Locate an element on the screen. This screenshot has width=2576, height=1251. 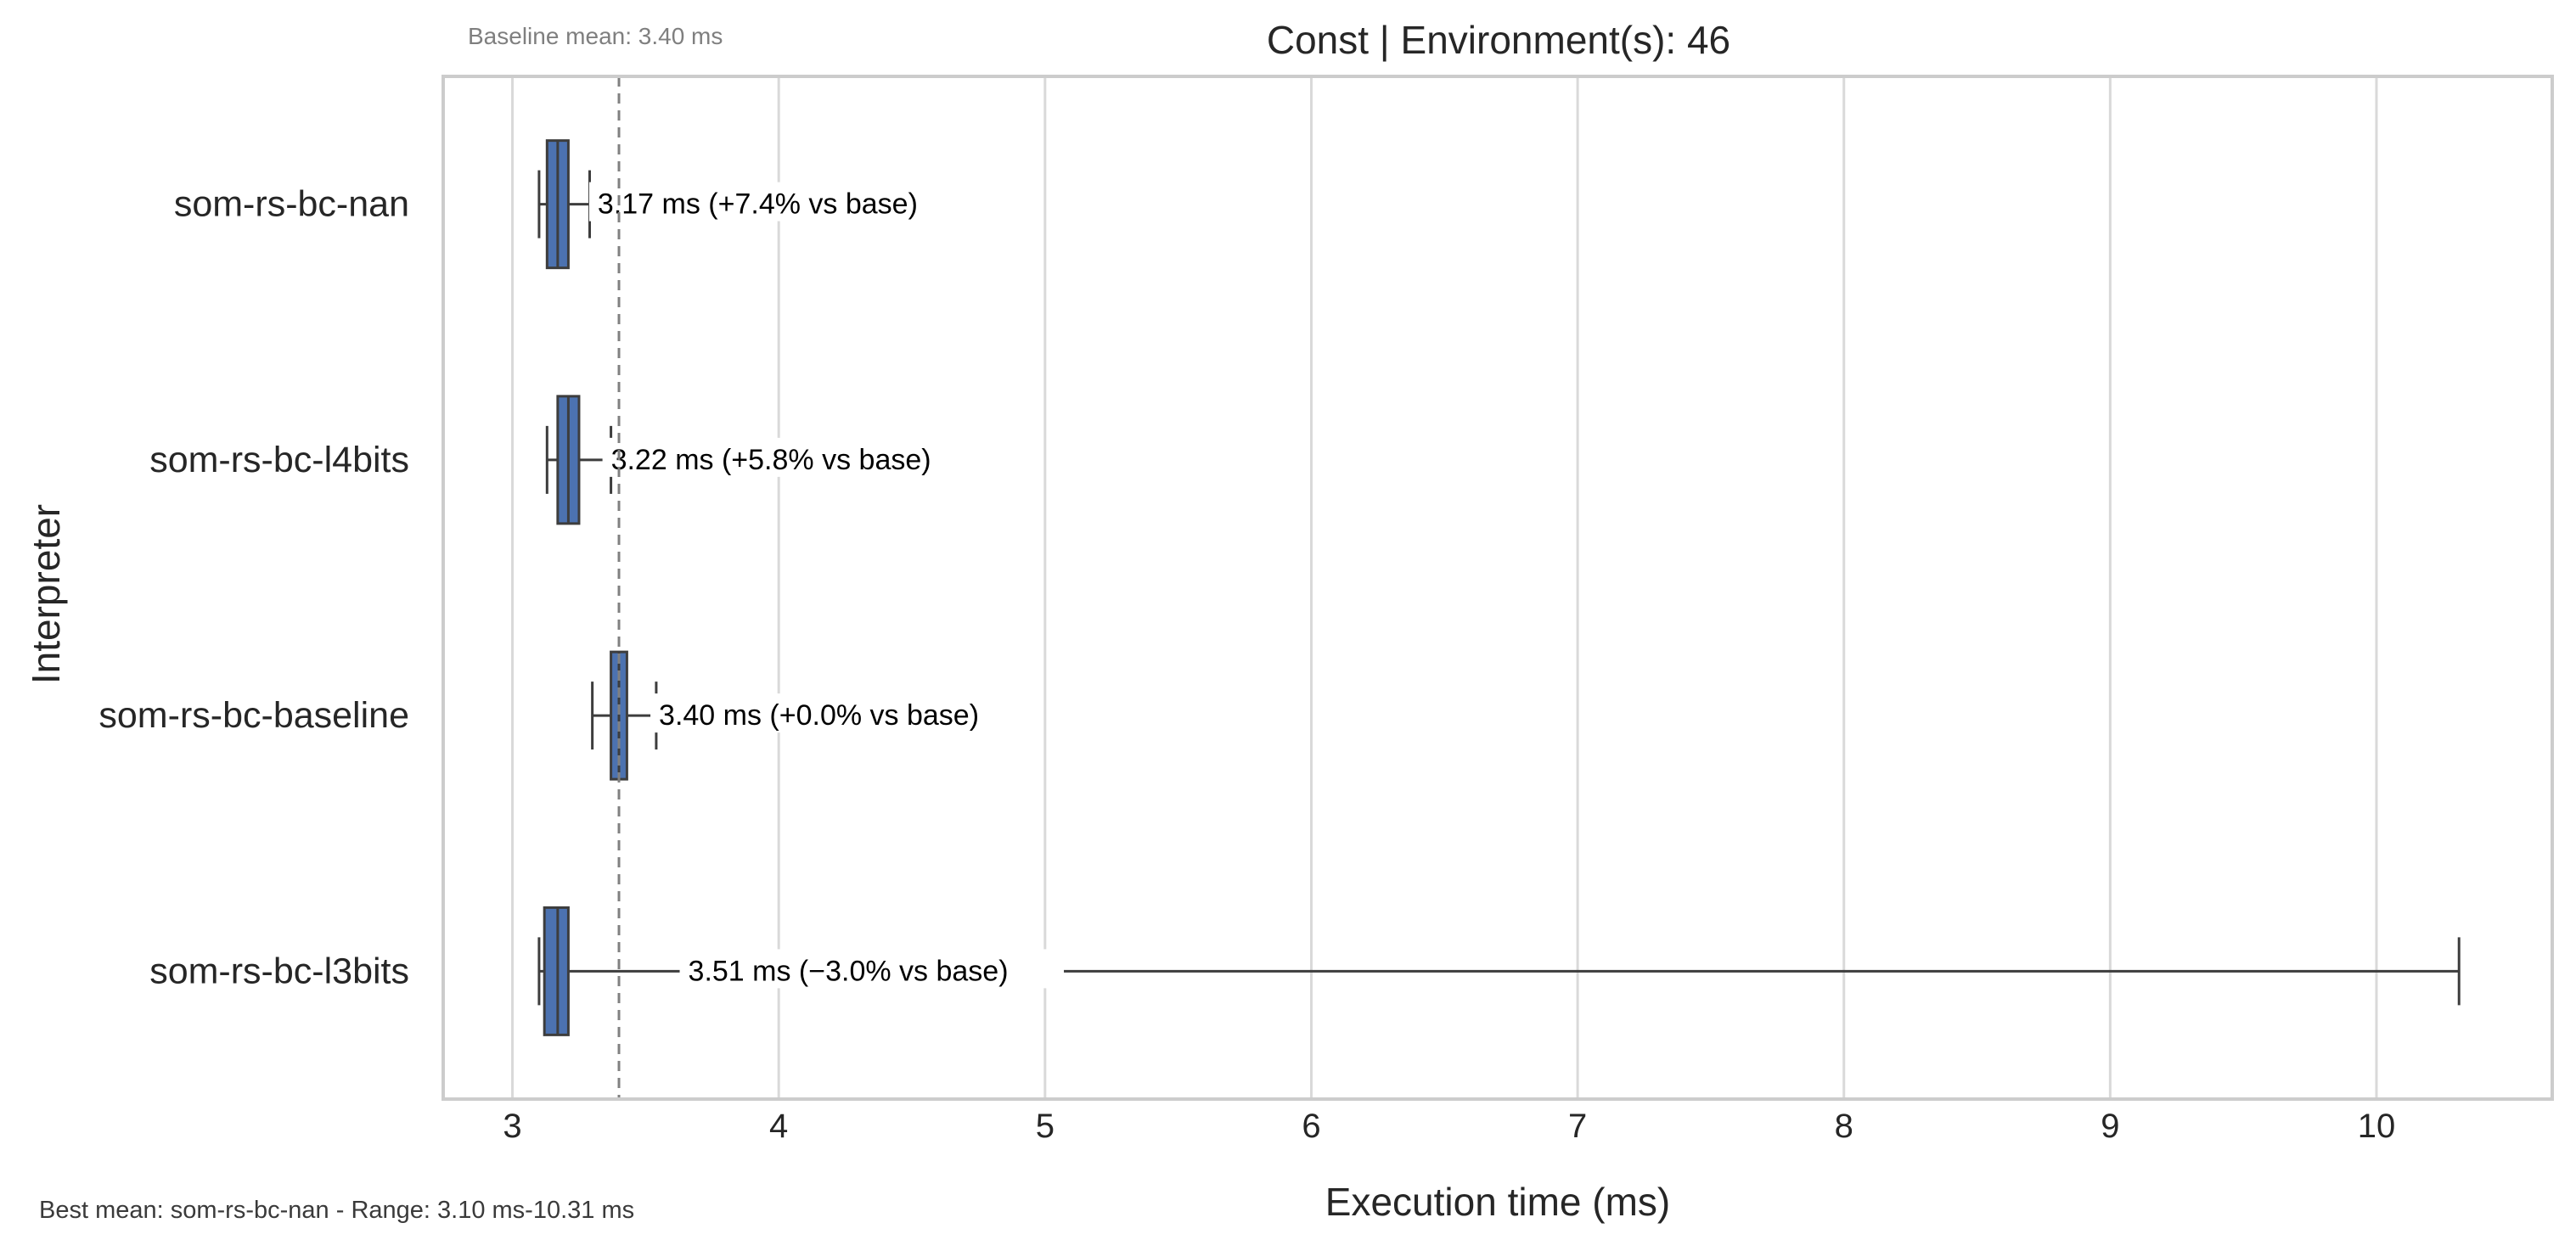
data-label: 3.40 ms (+0.0% vs base) is located at coordinates (819, 715).